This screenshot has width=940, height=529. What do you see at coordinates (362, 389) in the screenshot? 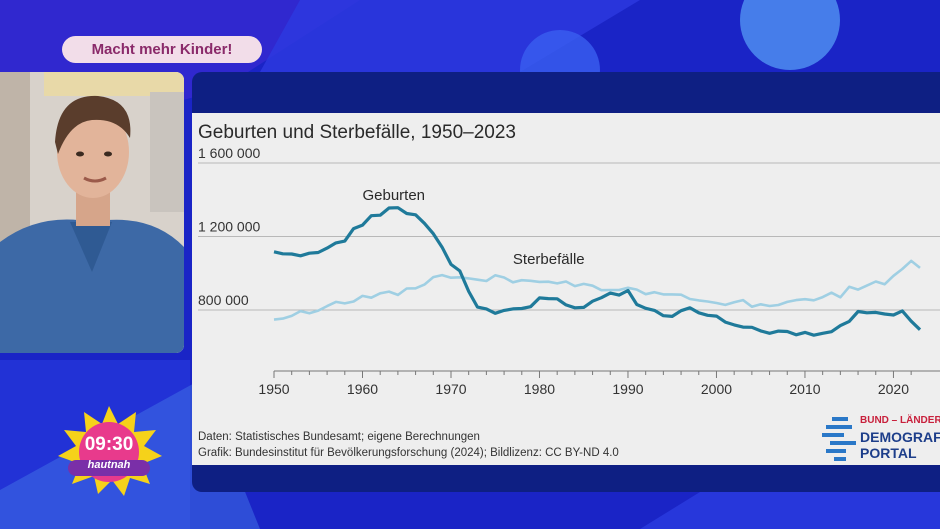
I see `x-tick-label: 1960` at bounding box center [362, 389].